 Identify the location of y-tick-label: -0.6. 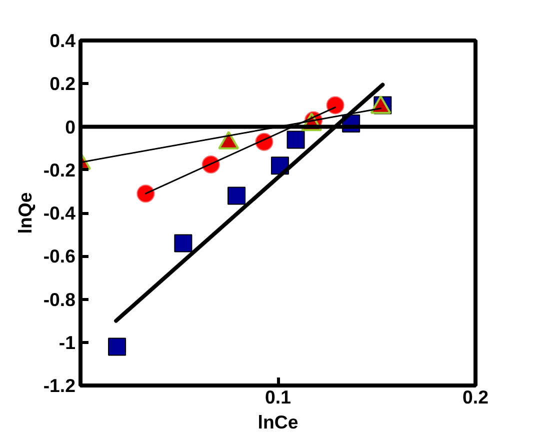
(59, 256).